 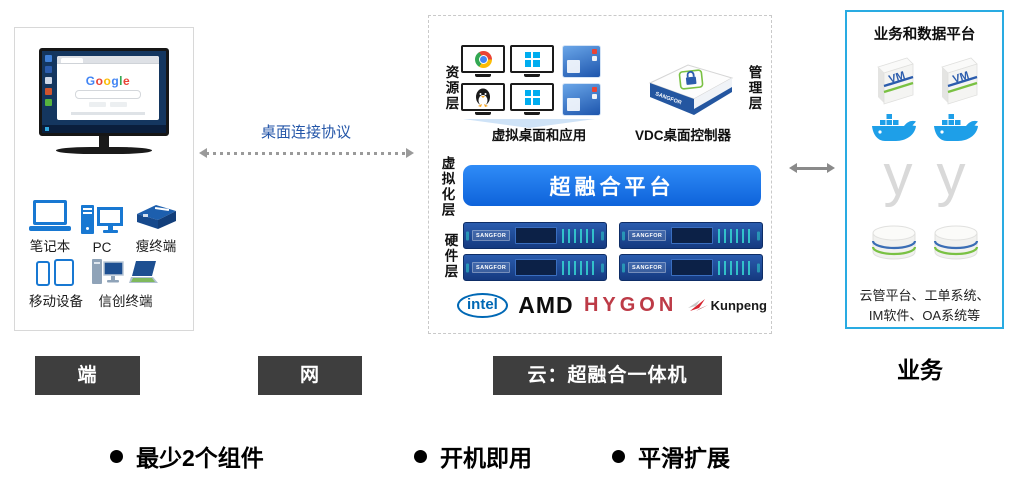 I want to click on xinchuang-laptop-icon, so click(x=143, y=272).